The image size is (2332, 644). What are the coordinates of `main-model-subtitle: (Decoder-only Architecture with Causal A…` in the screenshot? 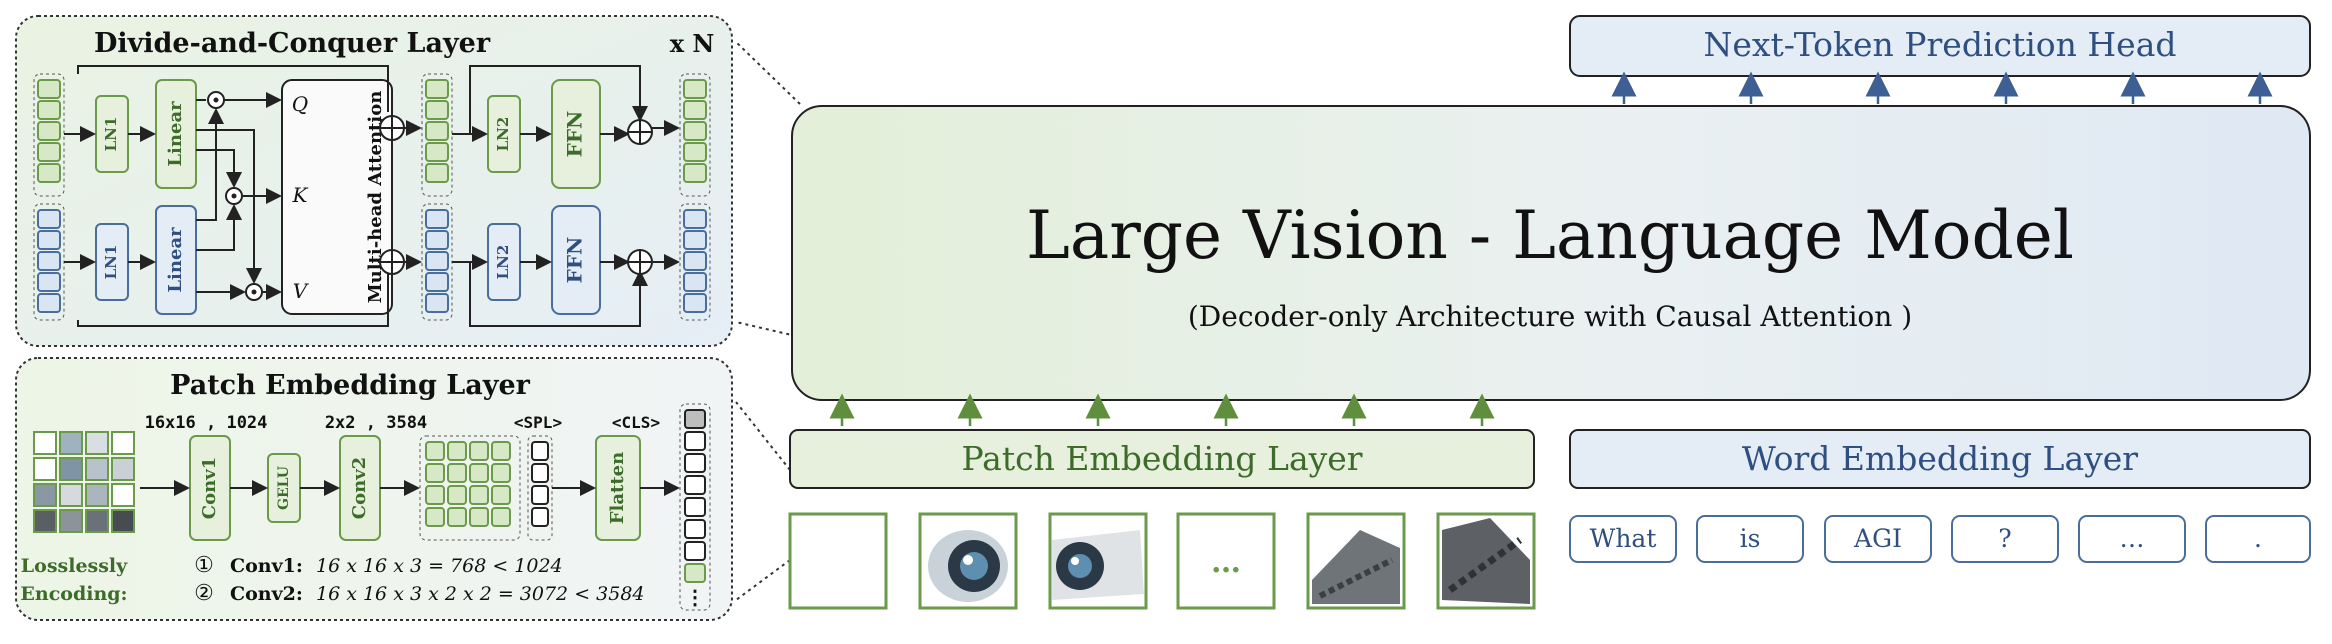 It's located at (1550, 316).